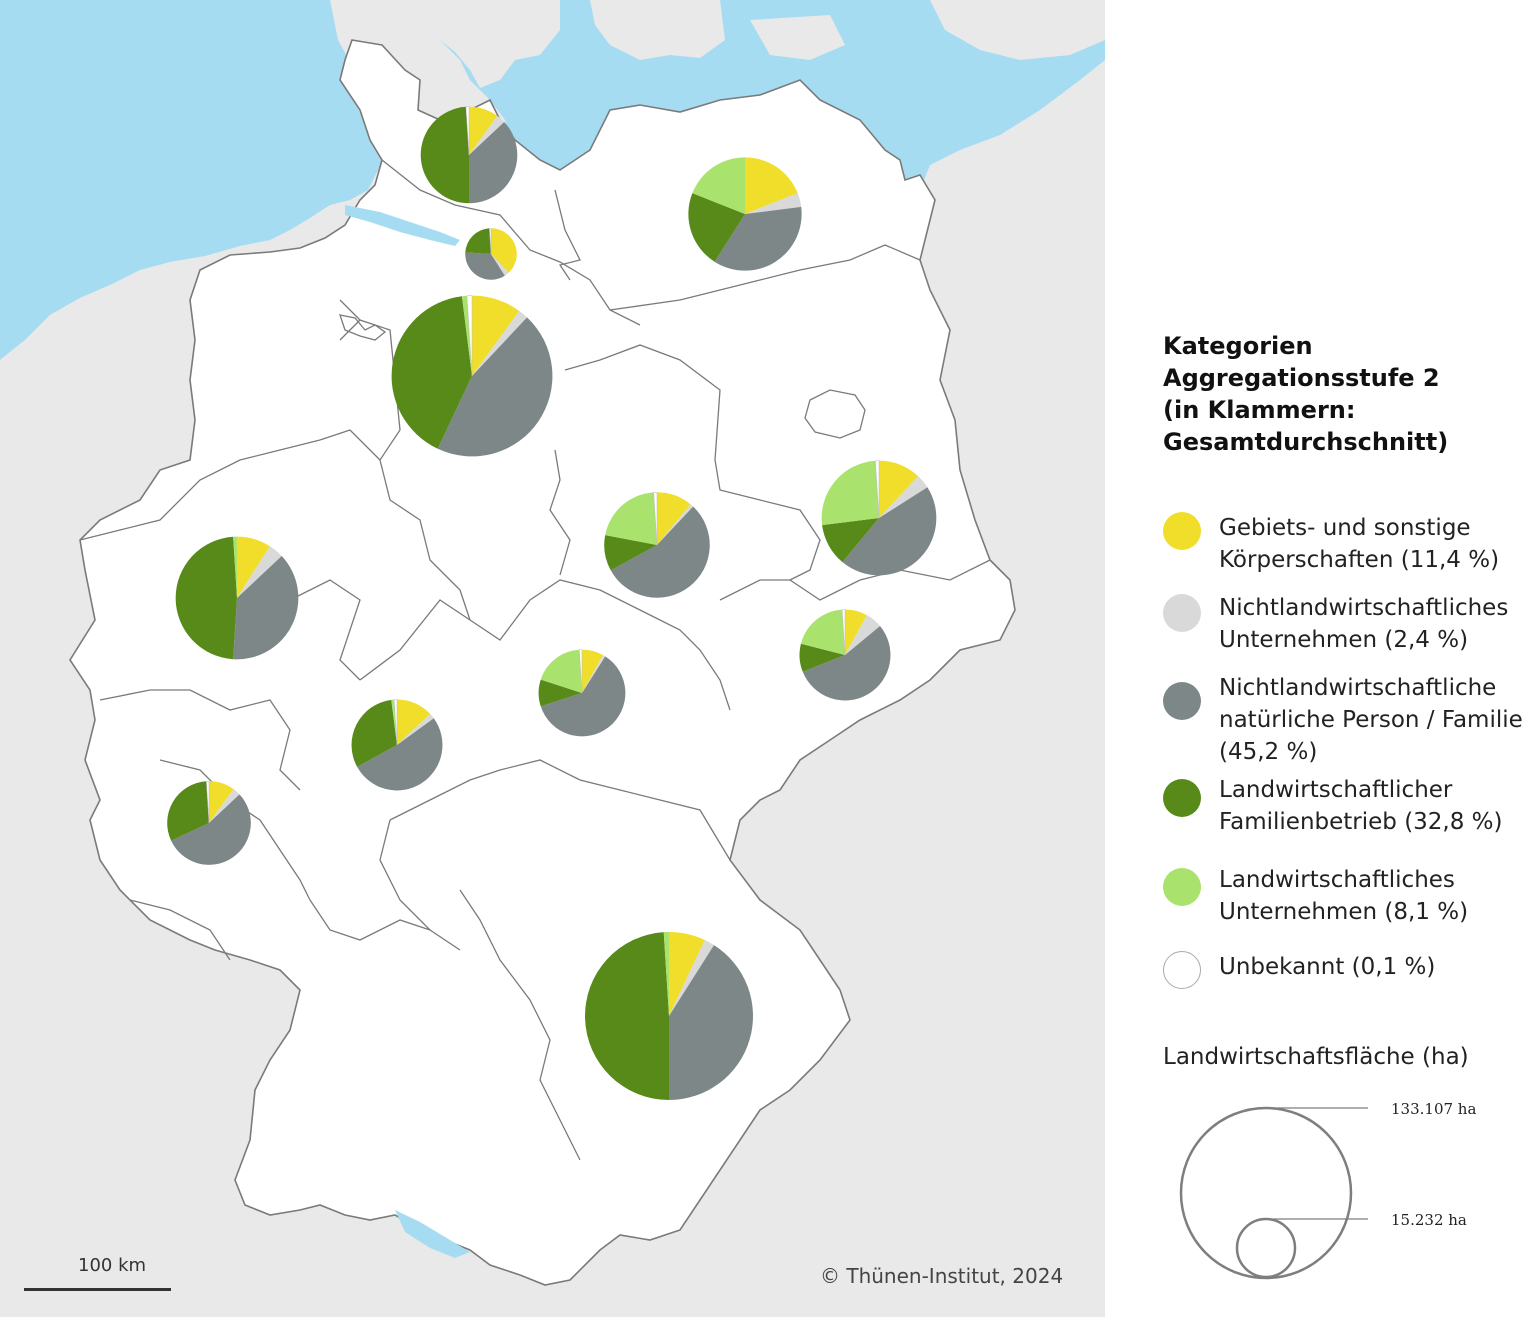 The image size is (1530, 1317). What do you see at coordinates (500, 343) in the screenshot?
I see `pie-slice-ni-nlu` at bounding box center [500, 343].